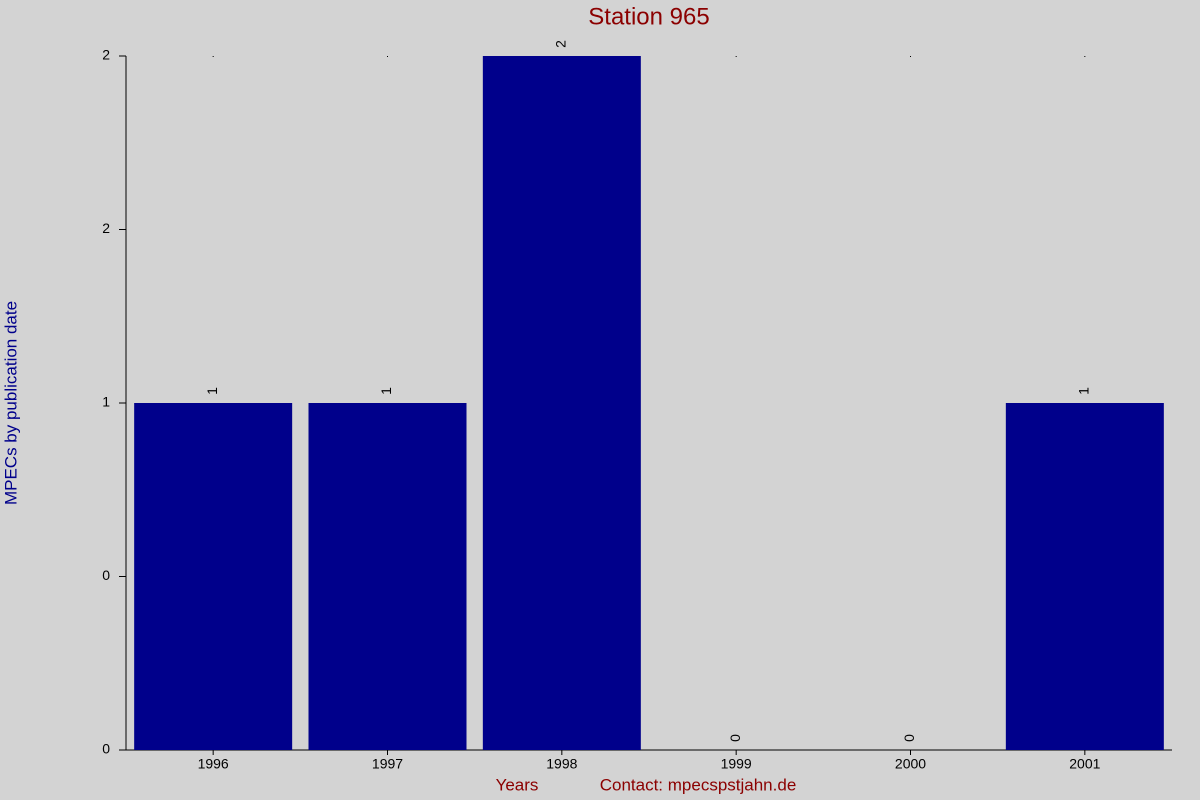 This screenshot has width=1200, height=800. I want to click on x-tick-label: 1996, so click(213, 764).